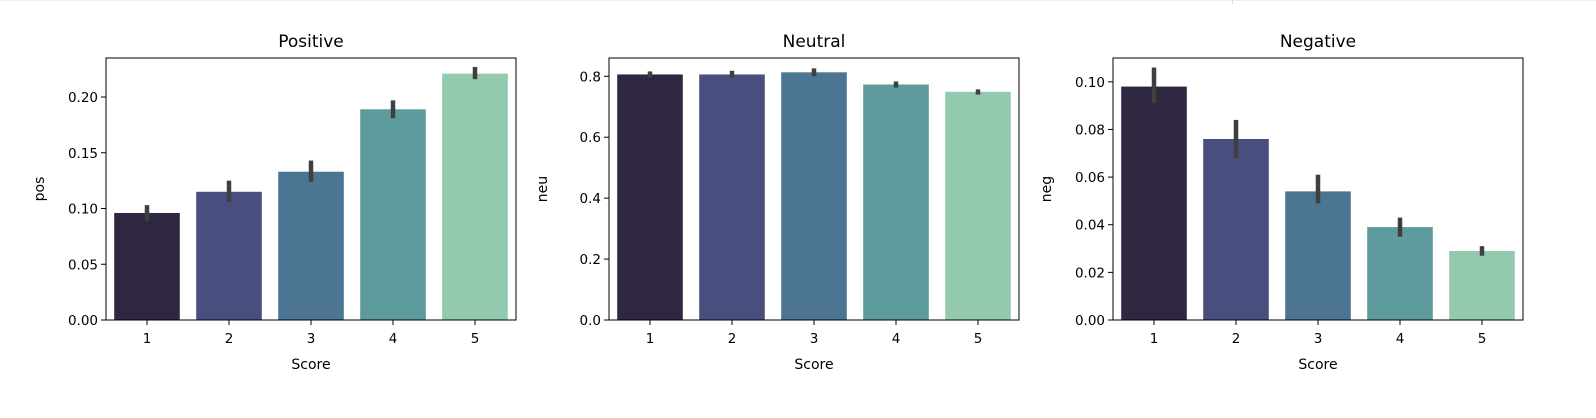 The height and width of the screenshot is (418, 1596). I want to click on y-tick-label: 0.20, so click(83, 98).